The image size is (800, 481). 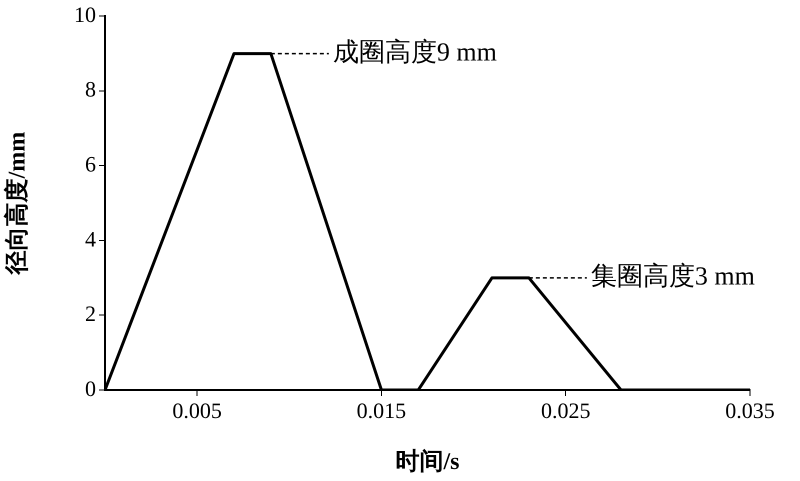 I want to click on x-tick-label: 0.025, so click(x=565, y=410).